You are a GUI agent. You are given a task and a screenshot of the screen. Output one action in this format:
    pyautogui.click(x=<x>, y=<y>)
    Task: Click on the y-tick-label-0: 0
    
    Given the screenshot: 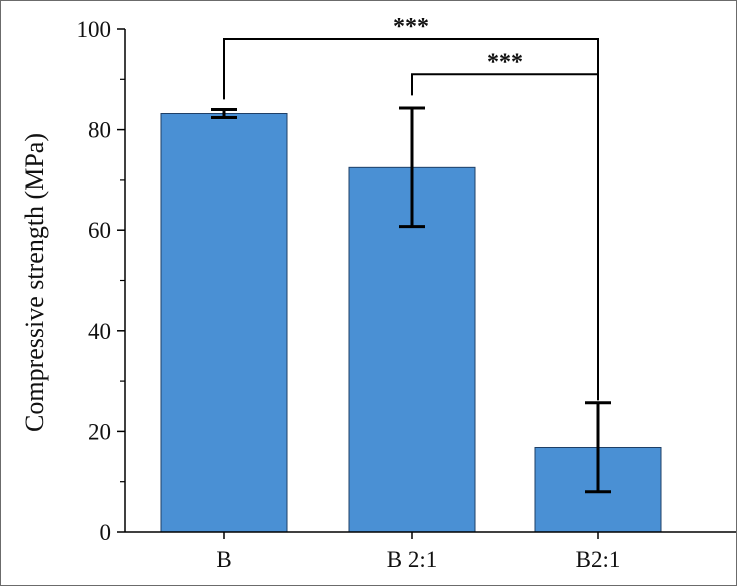 What is the action you would take?
    pyautogui.click(x=106, y=532)
    